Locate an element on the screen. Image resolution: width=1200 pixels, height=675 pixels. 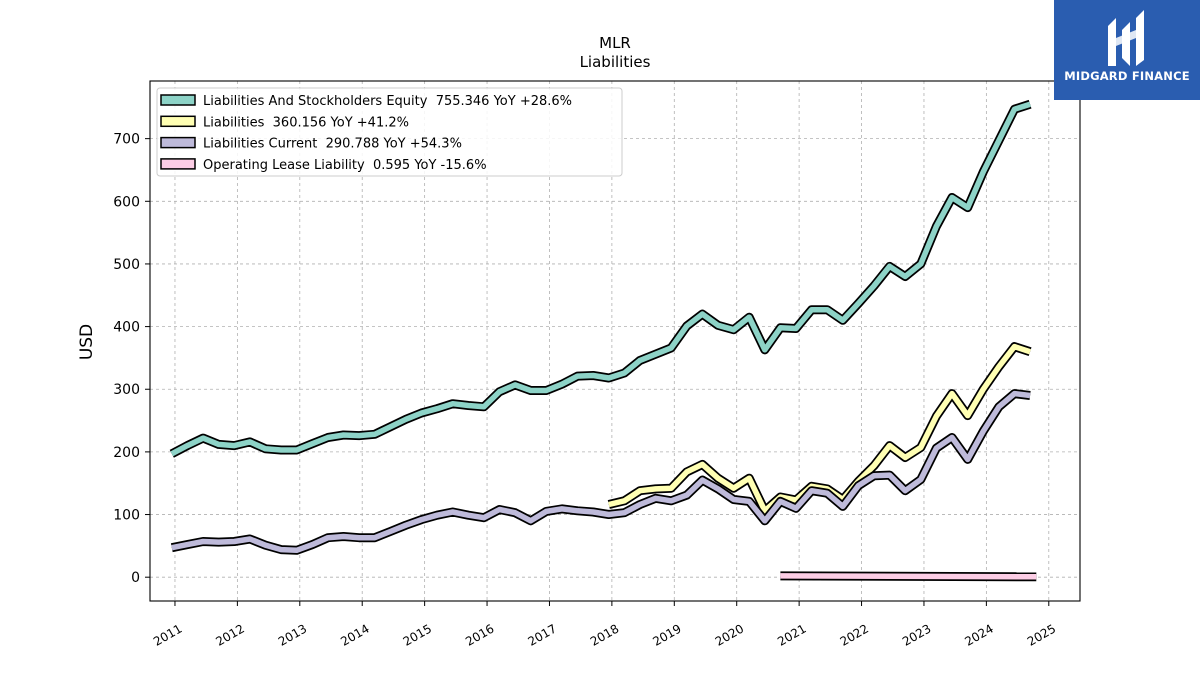
x-tick-label: 2016 is located at coordinates (479, 634).